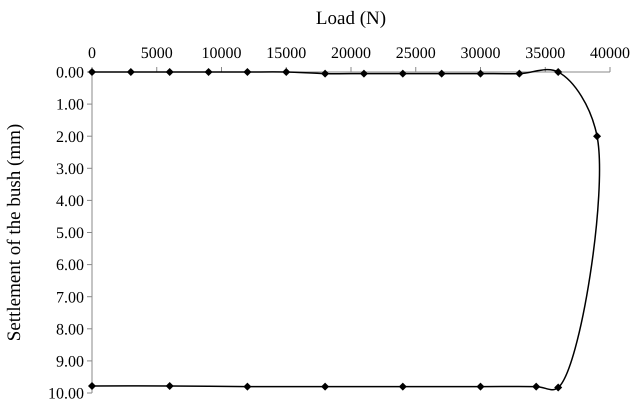 This screenshot has height=404, width=632. Describe the element at coordinates (14, 233) in the screenshot. I see `y-axis-title: Settlement of the bush (mm)` at that location.